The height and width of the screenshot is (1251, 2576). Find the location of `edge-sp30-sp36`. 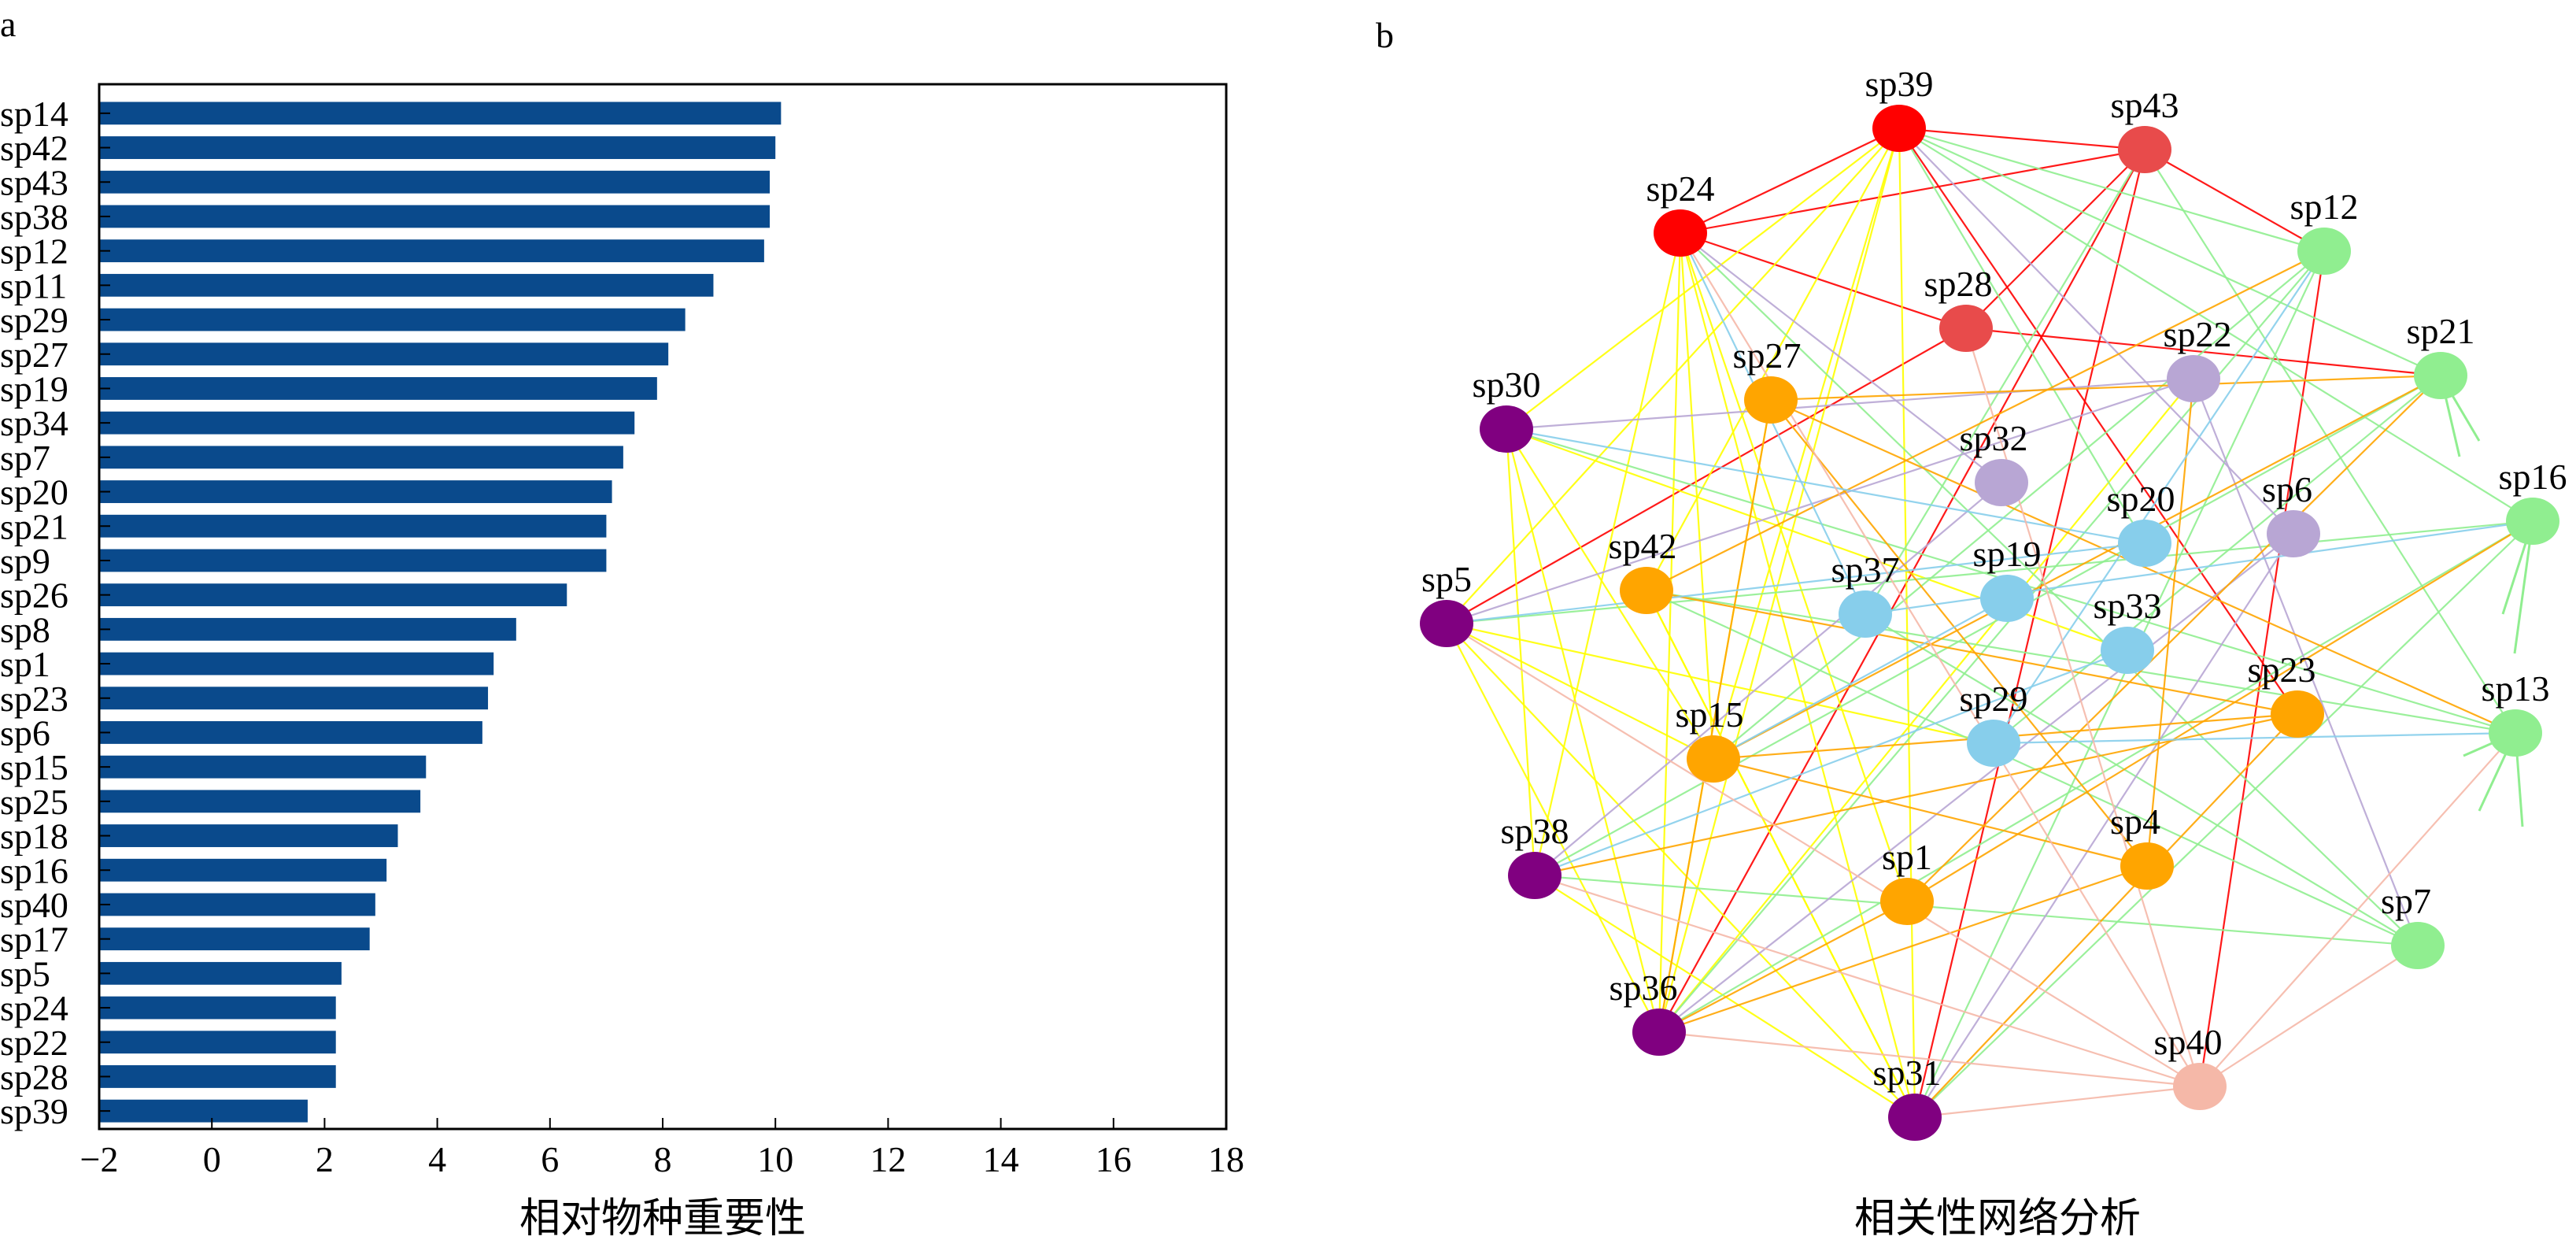

edge-sp30-sp36 is located at coordinates (1583, 730).